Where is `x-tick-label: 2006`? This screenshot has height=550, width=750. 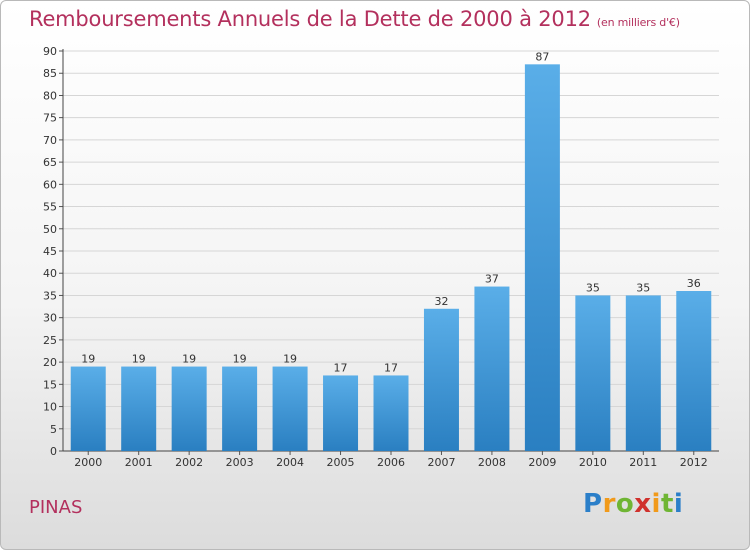 x-tick-label: 2006 is located at coordinates (391, 462).